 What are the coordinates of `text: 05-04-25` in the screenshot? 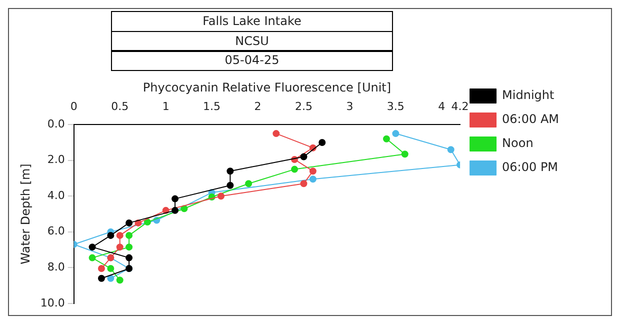 It's located at (252, 60).